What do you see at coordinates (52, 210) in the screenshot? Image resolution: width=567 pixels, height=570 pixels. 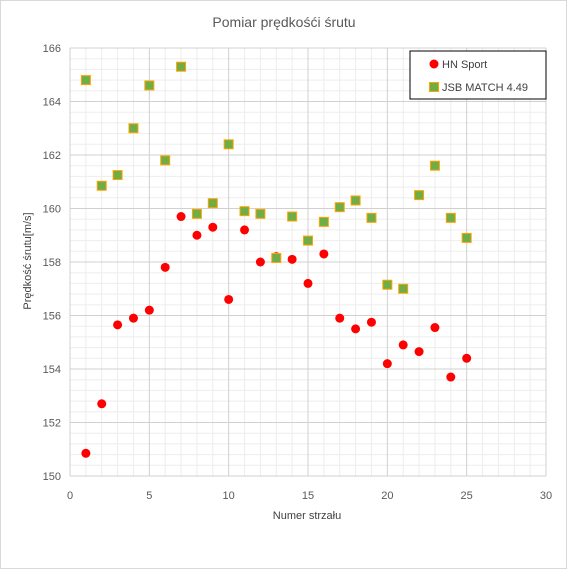 I see `y-tick-label: 160` at bounding box center [52, 210].